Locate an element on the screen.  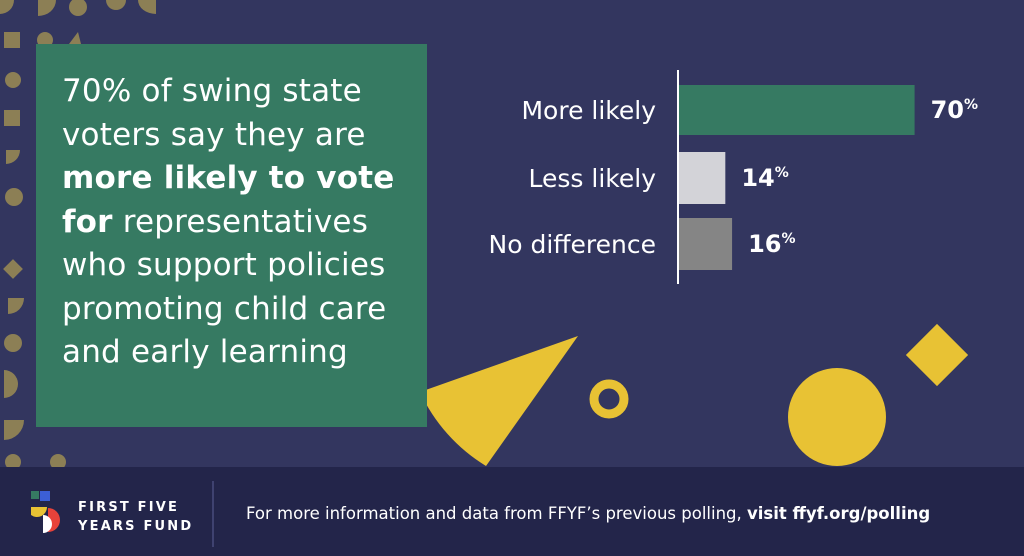
footer-link: visit ffyf.org/polling is located at coordinates (839, 513).